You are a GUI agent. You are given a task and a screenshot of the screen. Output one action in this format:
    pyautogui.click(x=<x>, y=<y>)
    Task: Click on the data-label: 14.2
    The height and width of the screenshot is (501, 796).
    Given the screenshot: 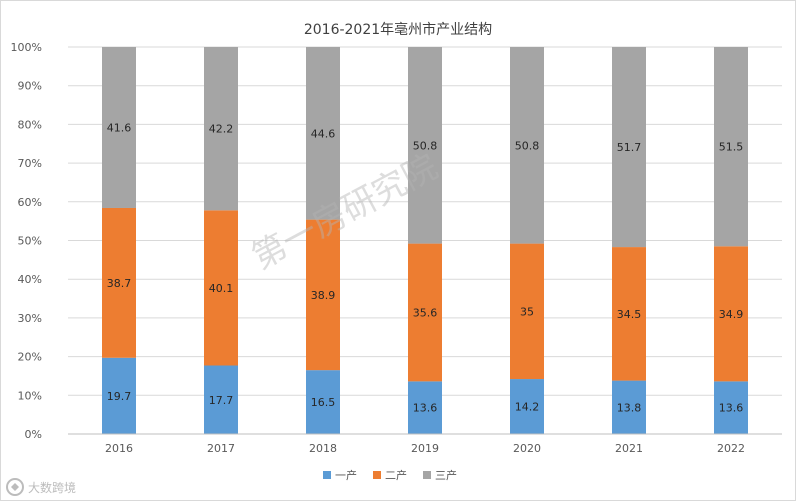 What is the action you would take?
    pyautogui.click(x=527, y=407)
    